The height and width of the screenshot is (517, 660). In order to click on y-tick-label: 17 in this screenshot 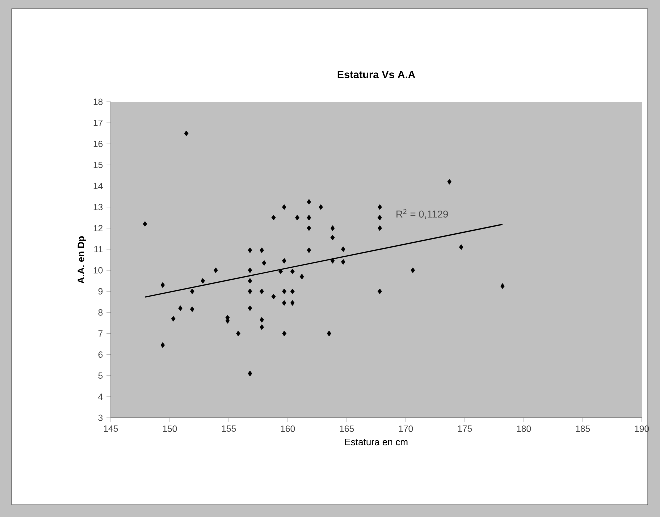, I will do `click(98, 123)`.